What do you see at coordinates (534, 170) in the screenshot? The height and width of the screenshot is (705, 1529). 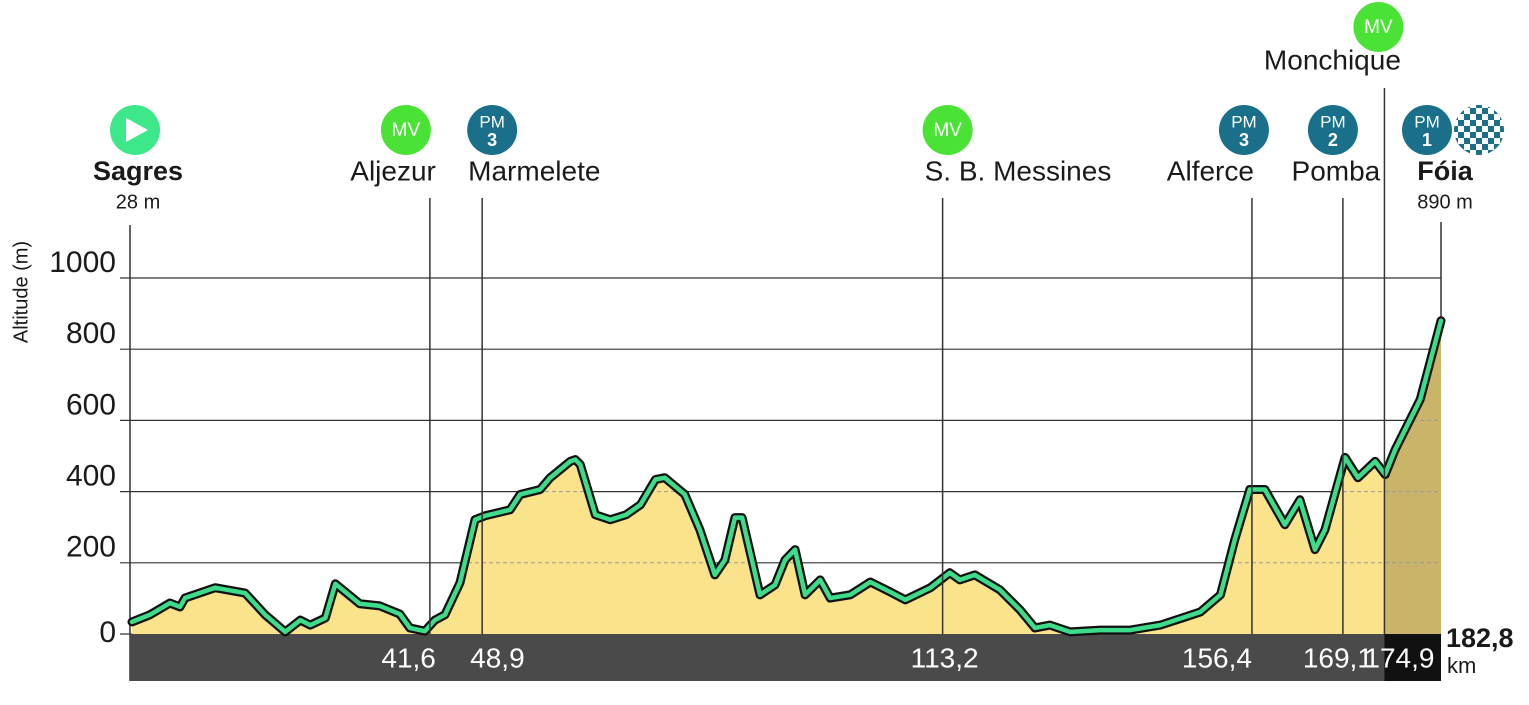 I see `place-name: Marmelete` at bounding box center [534, 170].